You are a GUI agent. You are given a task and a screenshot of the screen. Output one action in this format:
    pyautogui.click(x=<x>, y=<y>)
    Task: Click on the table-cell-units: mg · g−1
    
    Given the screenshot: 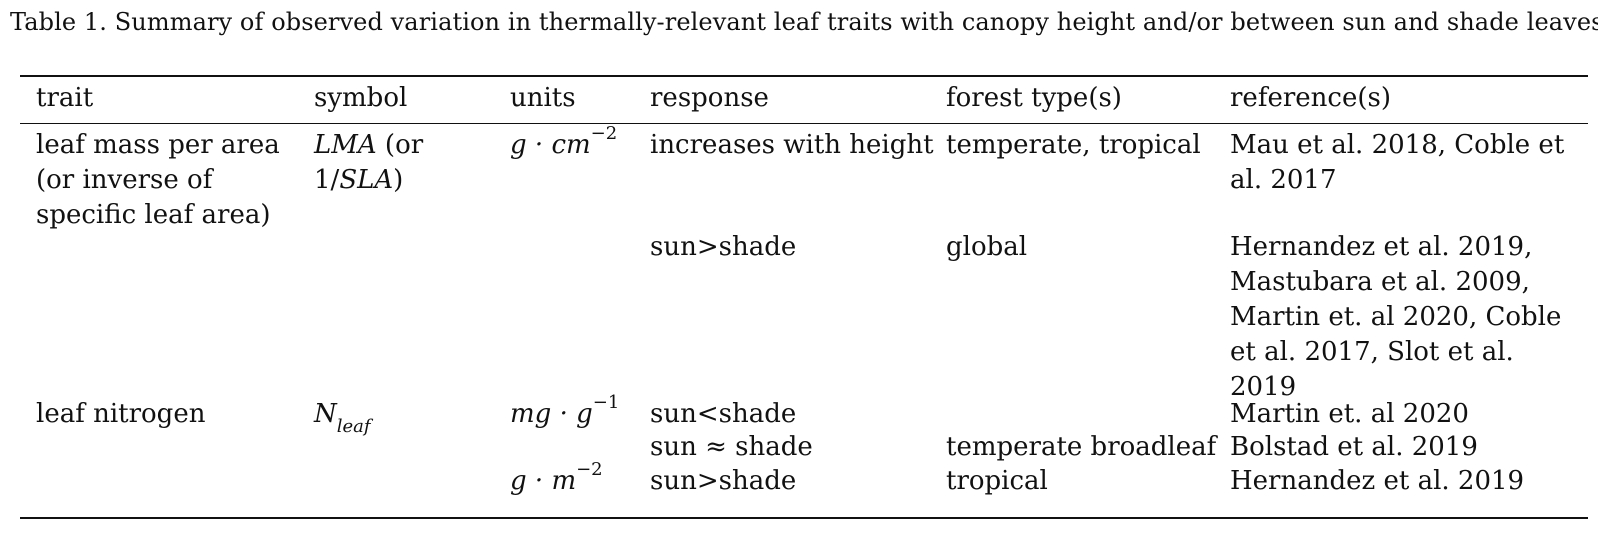 What is the action you would take?
    pyautogui.click(x=564, y=413)
    